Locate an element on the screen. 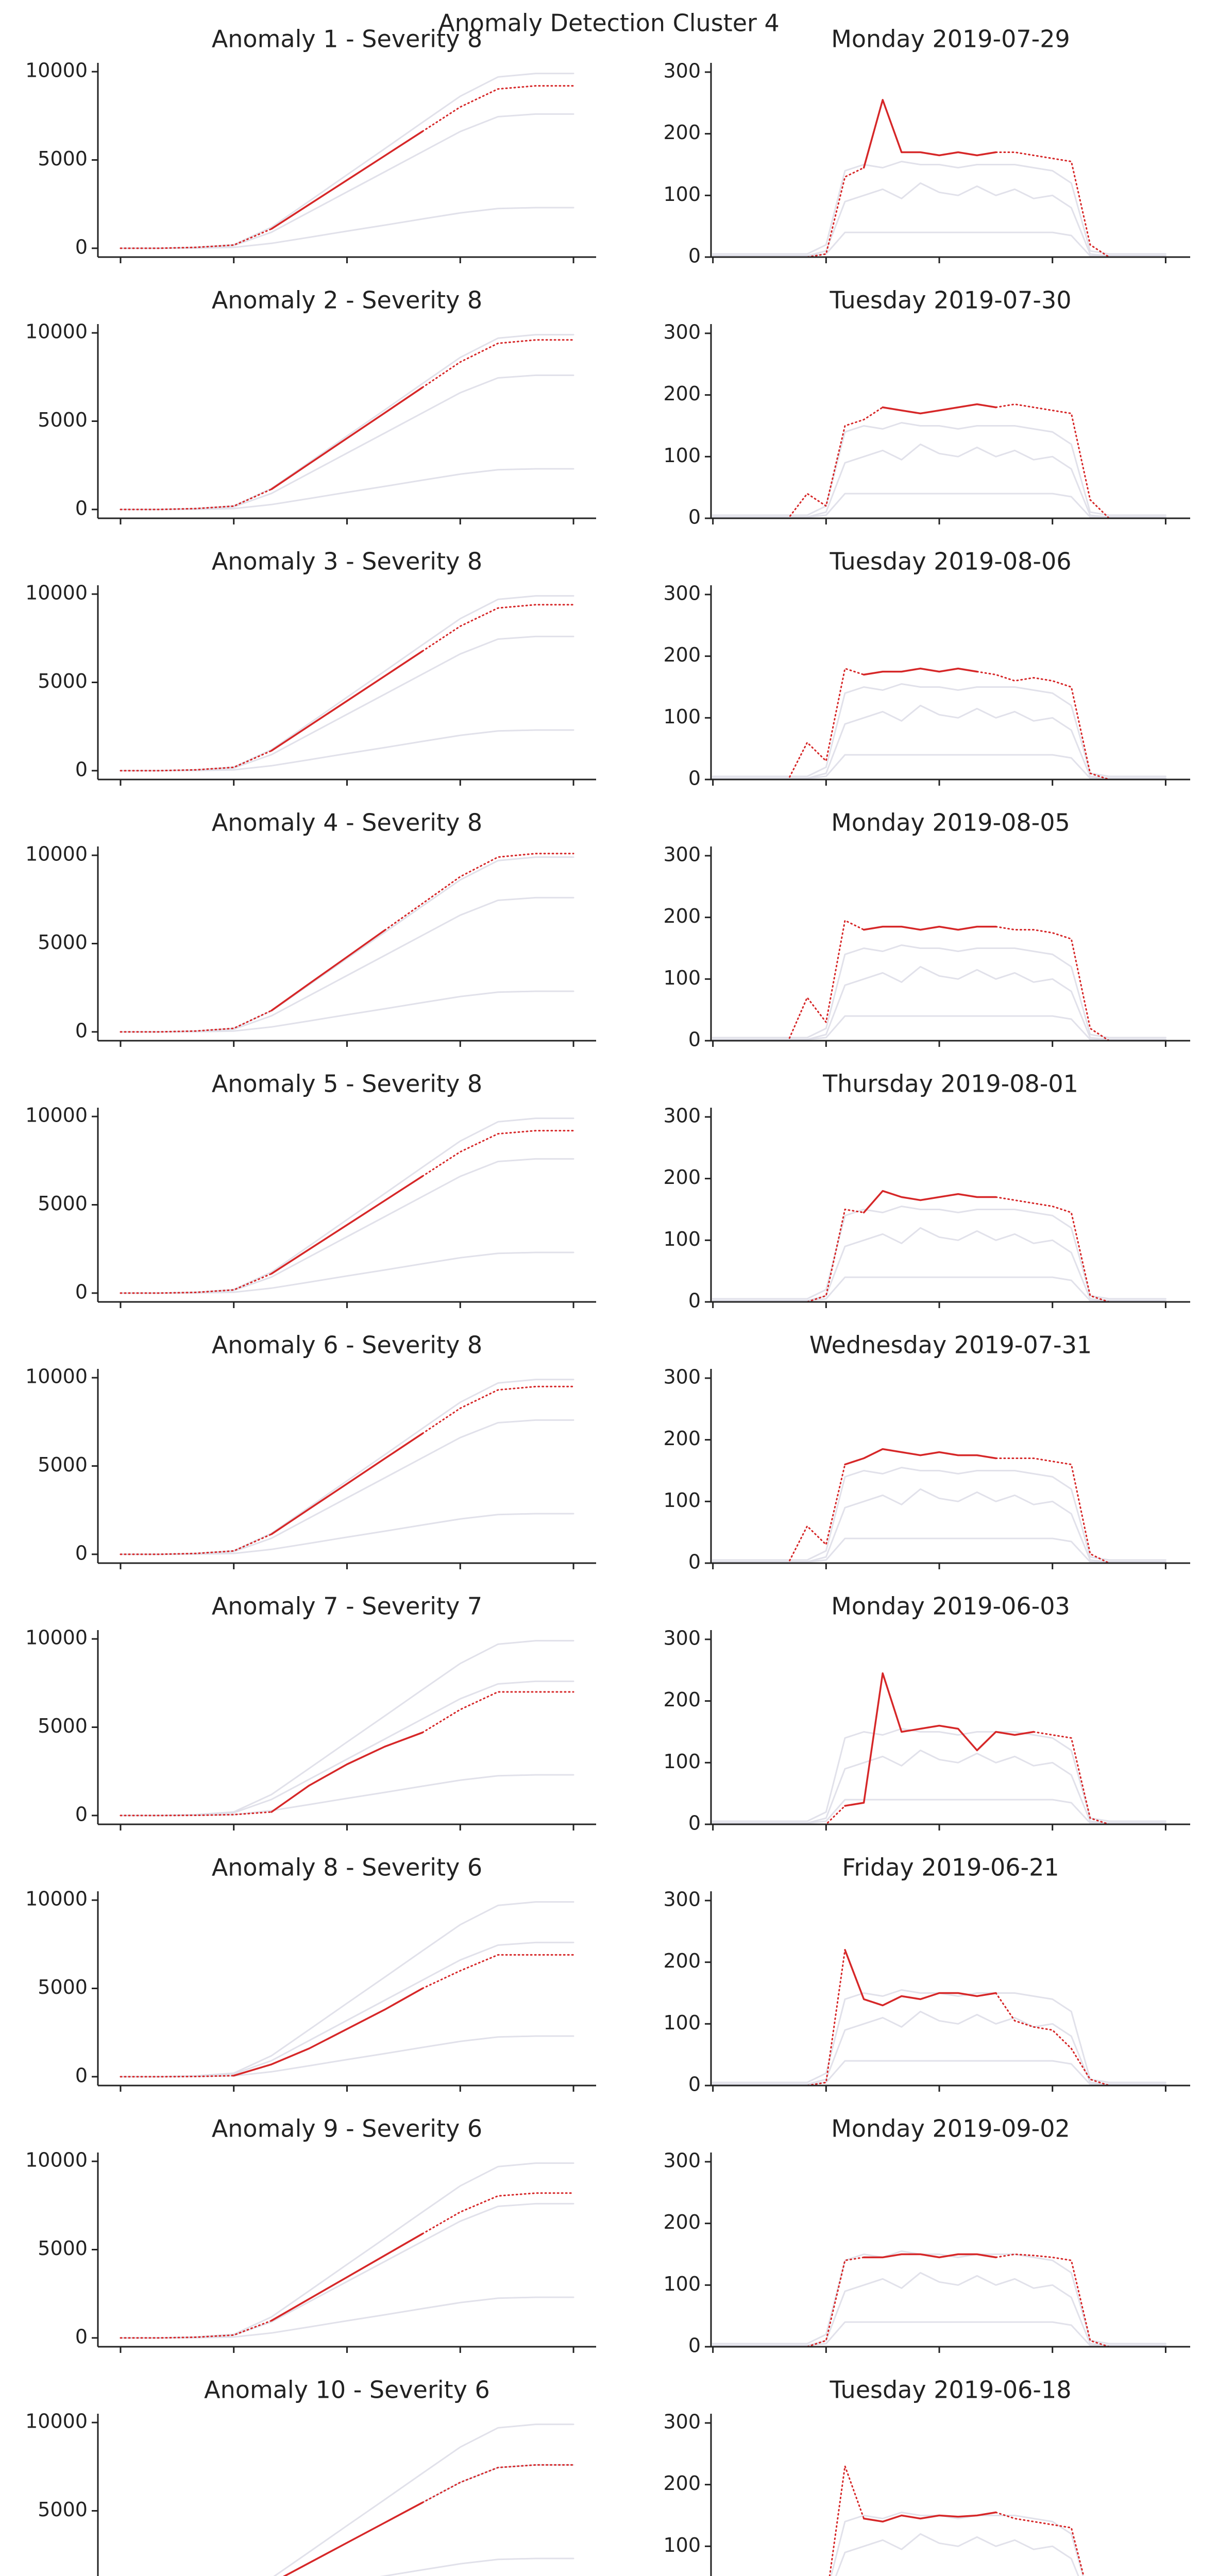 This screenshot has width=1218, height=2576. subplot-title: Anomaly 7 - Severity 7 is located at coordinates (347, 1606).